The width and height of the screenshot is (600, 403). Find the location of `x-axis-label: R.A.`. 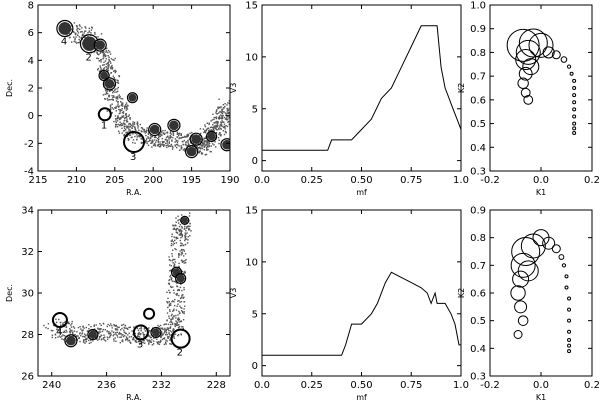

x-axis-label: R.A. is located at coordinates (134, 192).